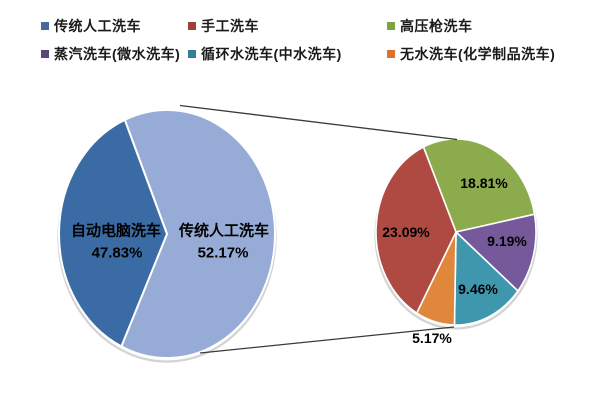  I want to click on legend-label: 高压枪洗车, so click(436, 26).